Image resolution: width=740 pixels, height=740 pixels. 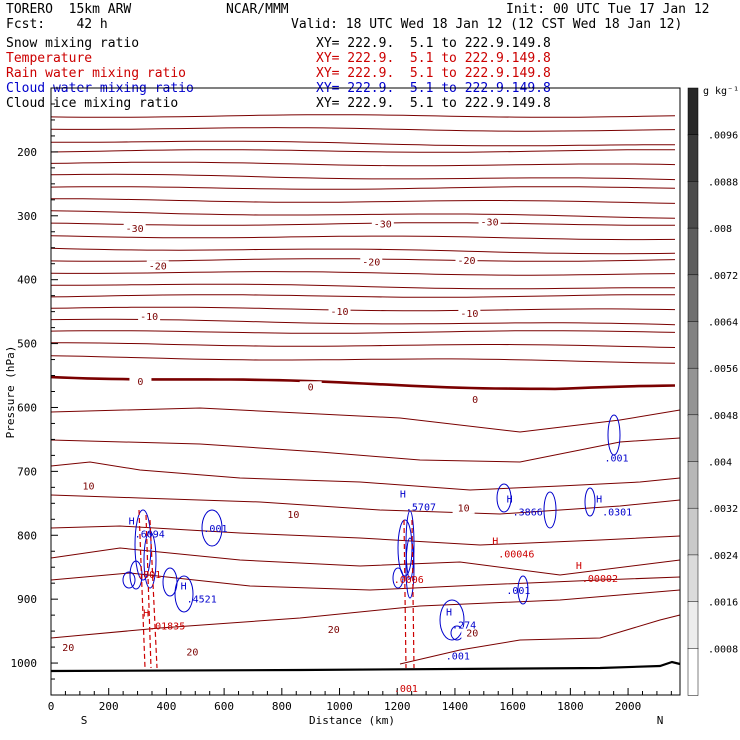 I want to click on y-tick-label: 200, so click(x=27, y=152).